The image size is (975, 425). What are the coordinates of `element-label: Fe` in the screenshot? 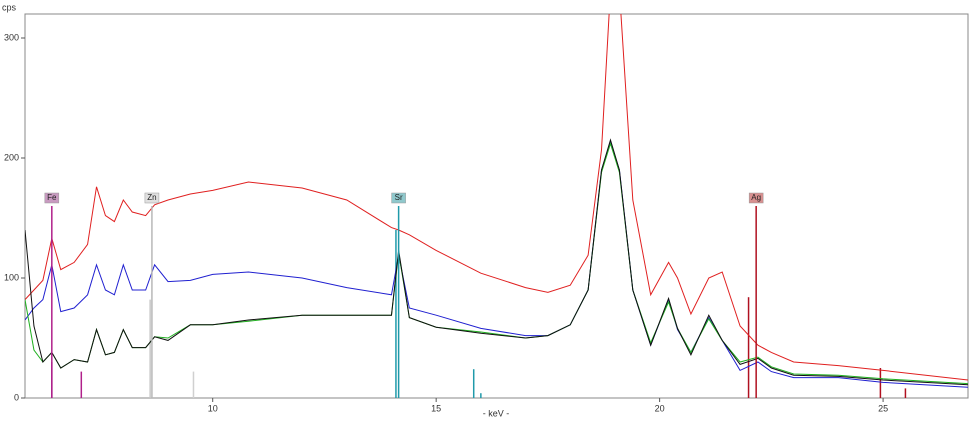 It's located at (52, 197).